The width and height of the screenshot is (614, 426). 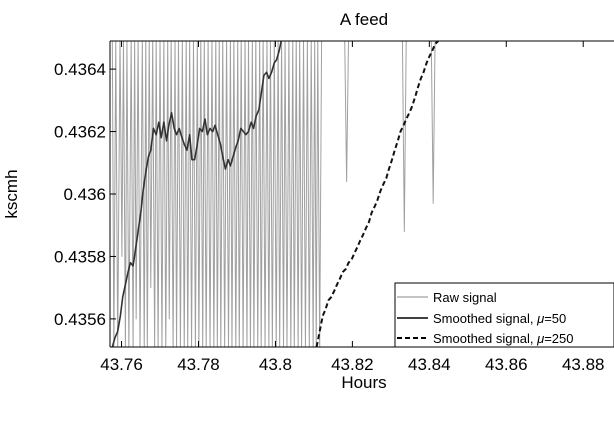 I want to click on legend-box, so click(x=504, y=315).